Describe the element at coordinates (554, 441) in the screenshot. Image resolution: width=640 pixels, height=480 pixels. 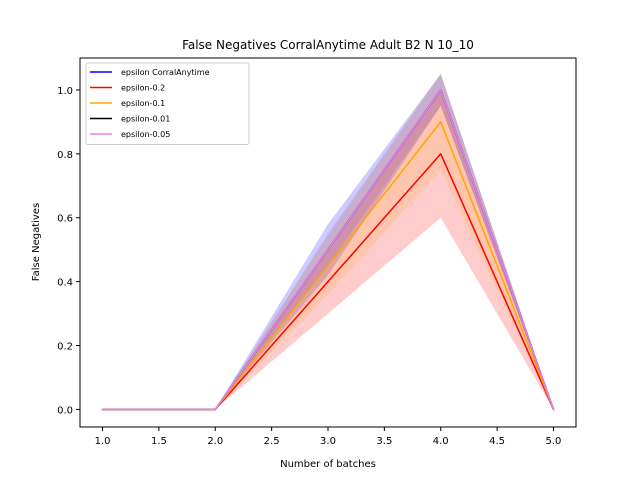
I see `x-tick-label: 5.0` at that location.